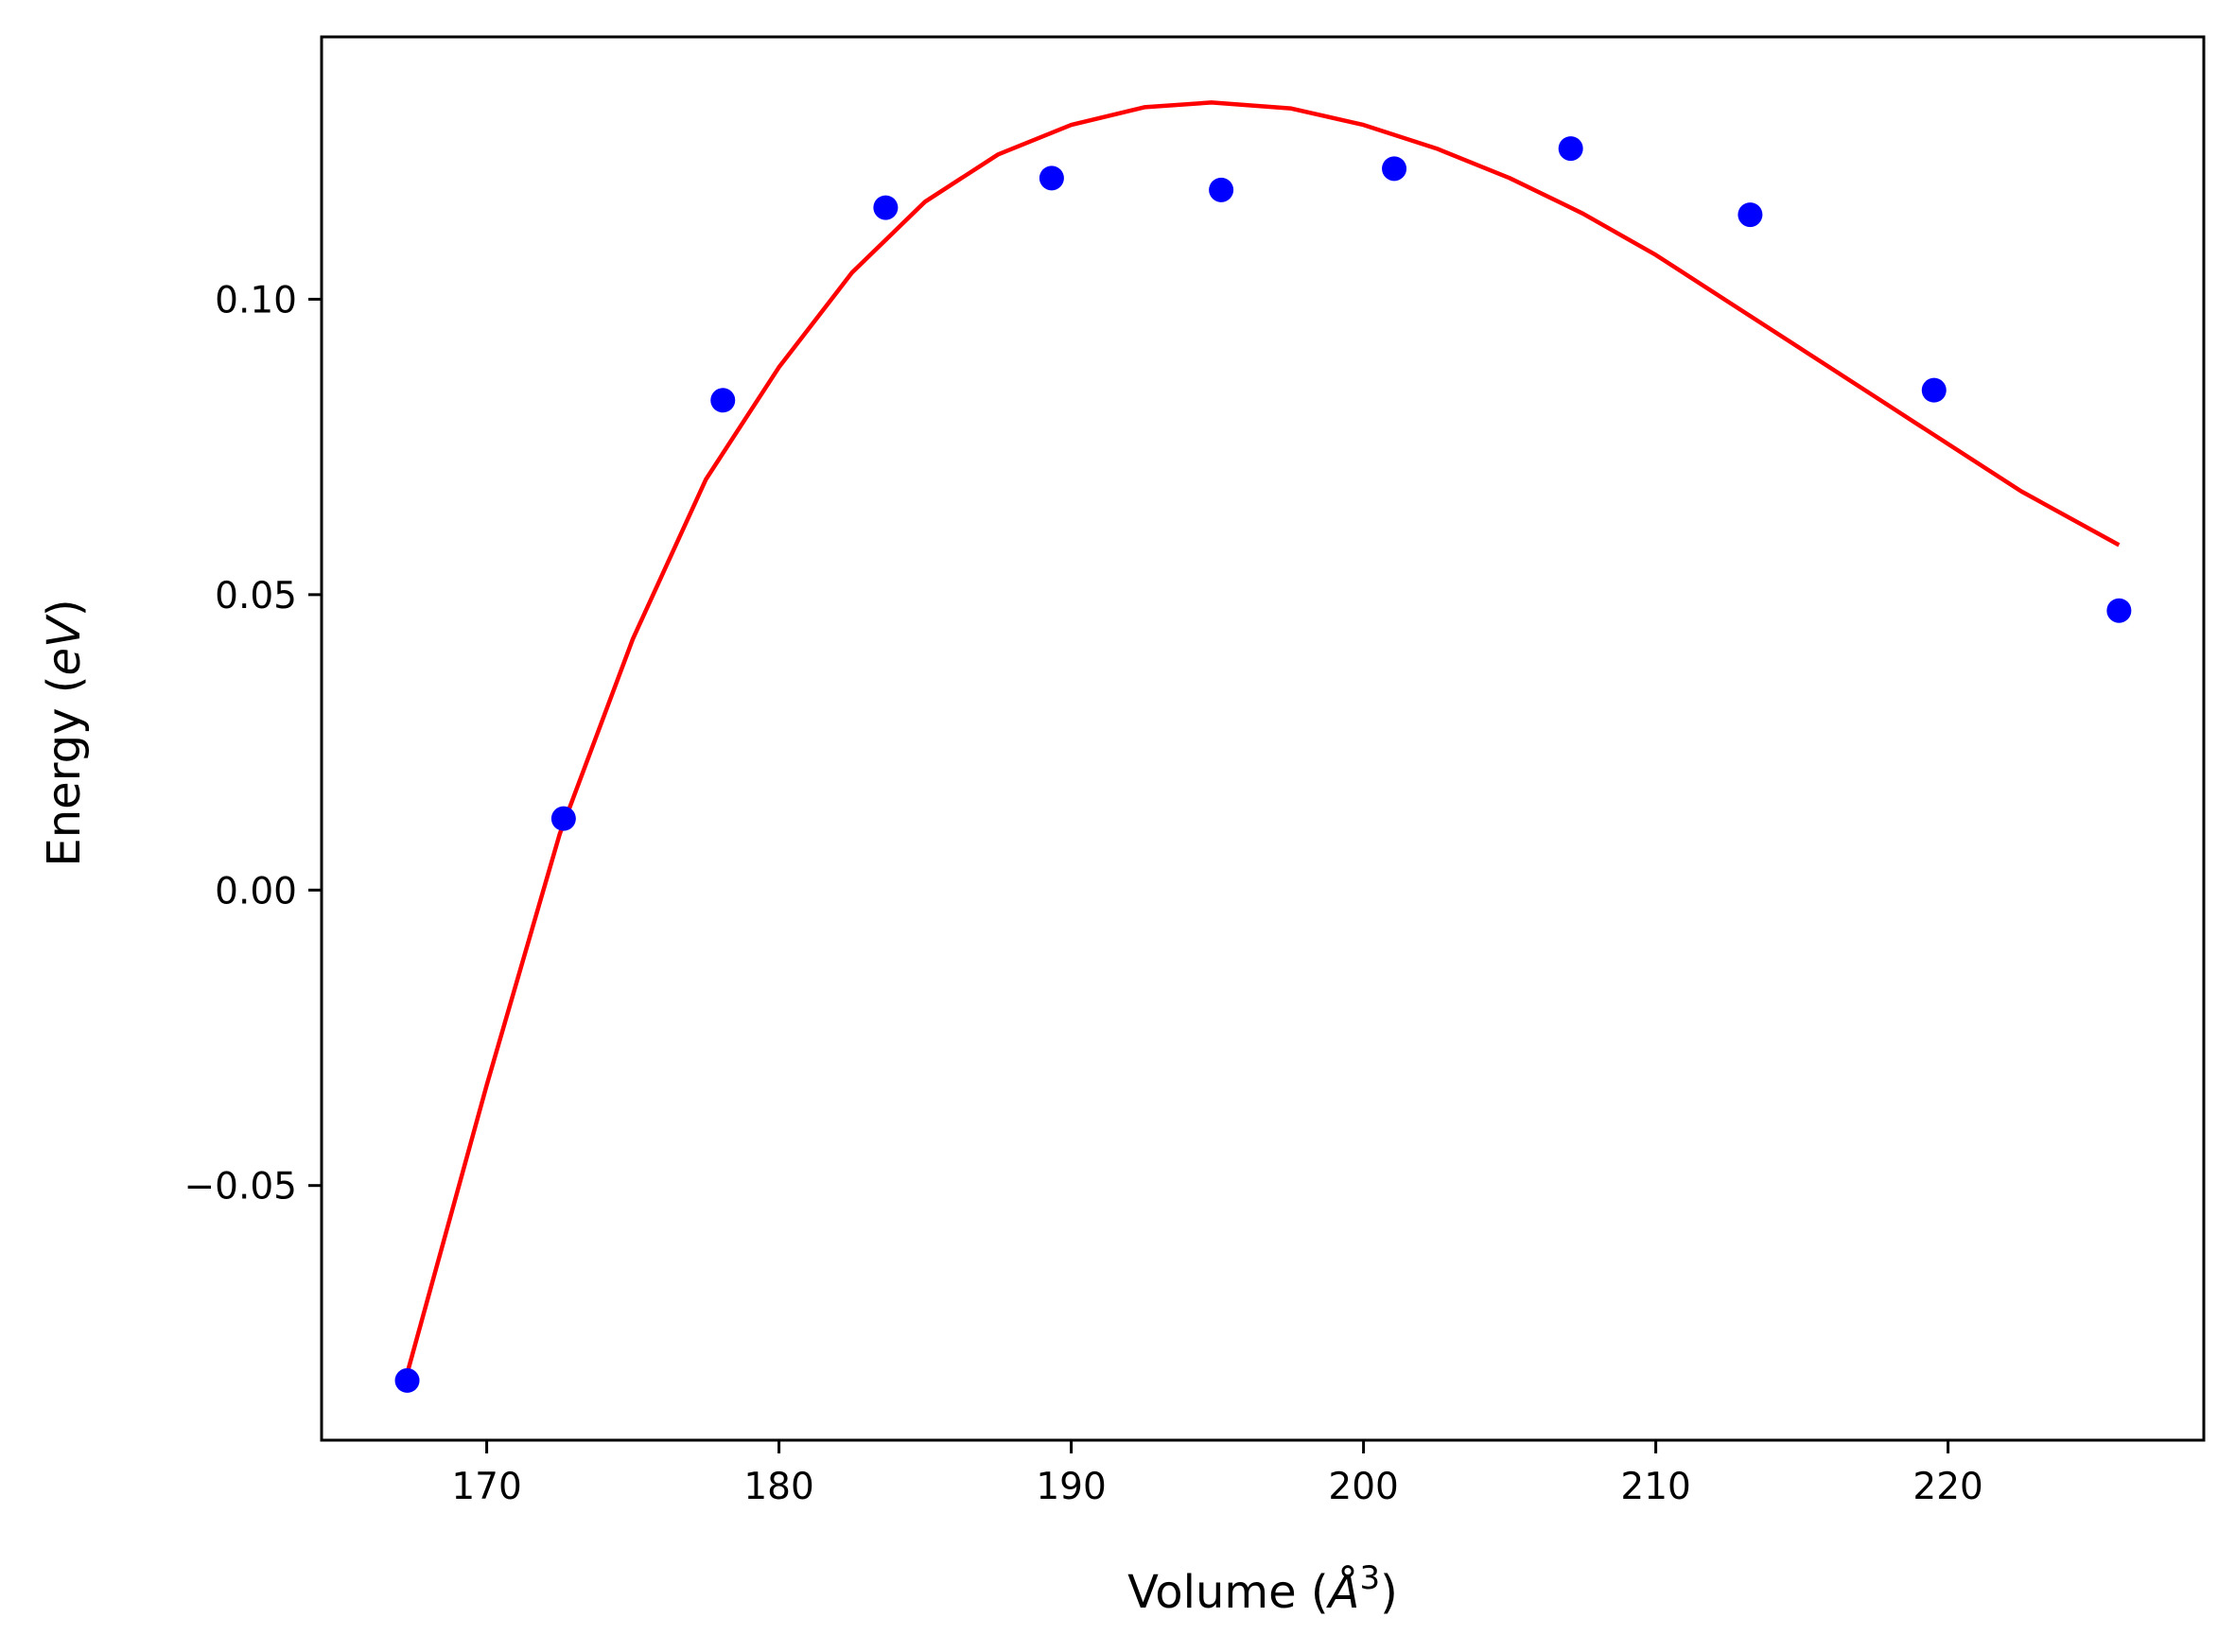 The image size is (2235, 1652). Describe the element at coordinates (1343, 1592) in the screenshot. I see `x-axis-label-unit: Å` at that location.